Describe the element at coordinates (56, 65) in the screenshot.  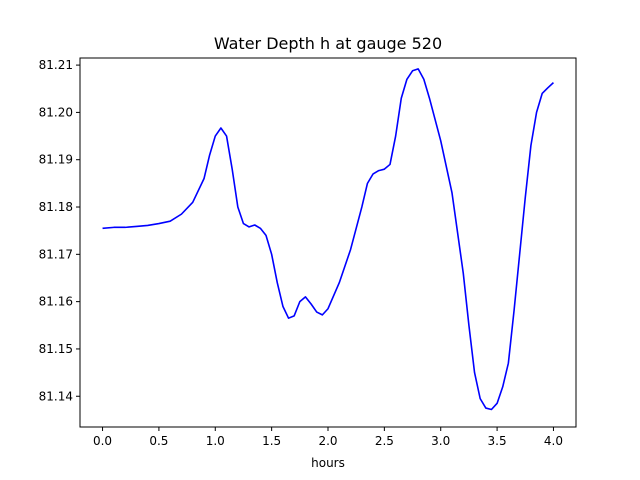
I see `y-tick-label: 81.21` at that location.